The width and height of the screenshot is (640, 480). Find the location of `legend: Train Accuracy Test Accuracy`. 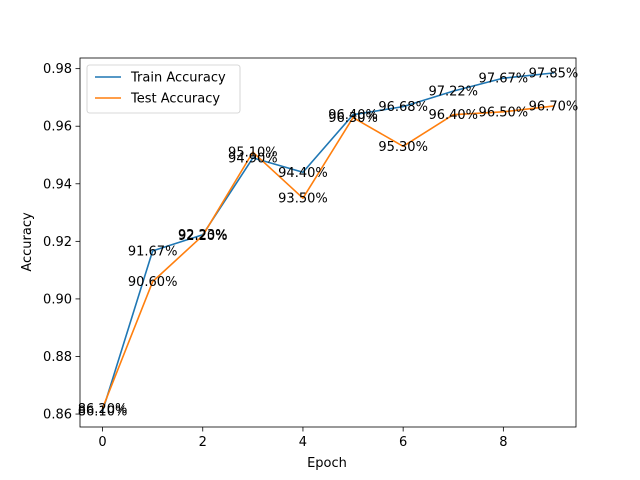

legend: Train Accuracy Test Accuracy is located at coordinates (163, 89).